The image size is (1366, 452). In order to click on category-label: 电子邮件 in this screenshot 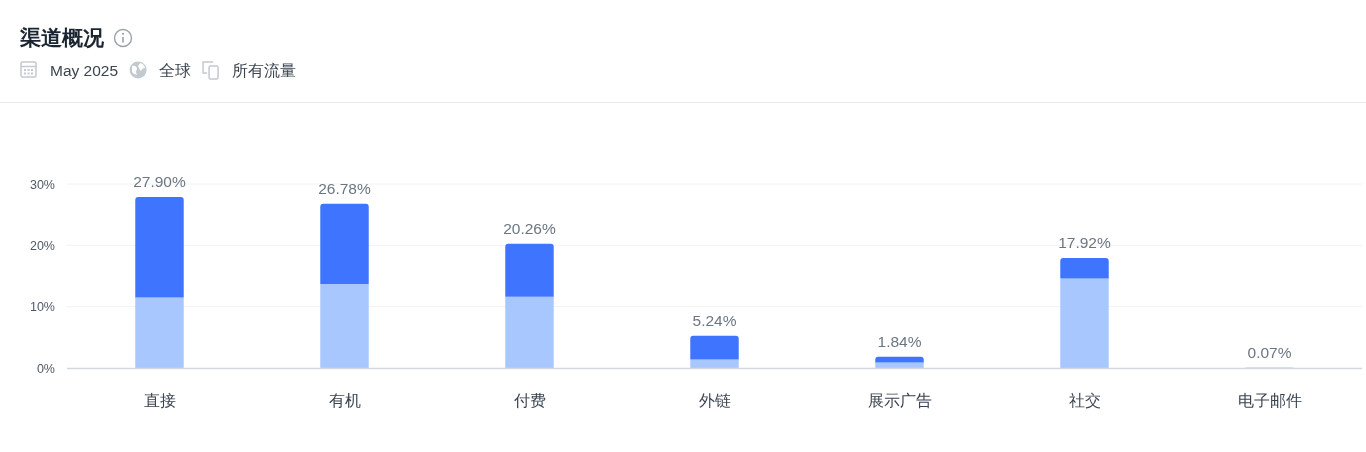, I will do `click(1269, 400)`.